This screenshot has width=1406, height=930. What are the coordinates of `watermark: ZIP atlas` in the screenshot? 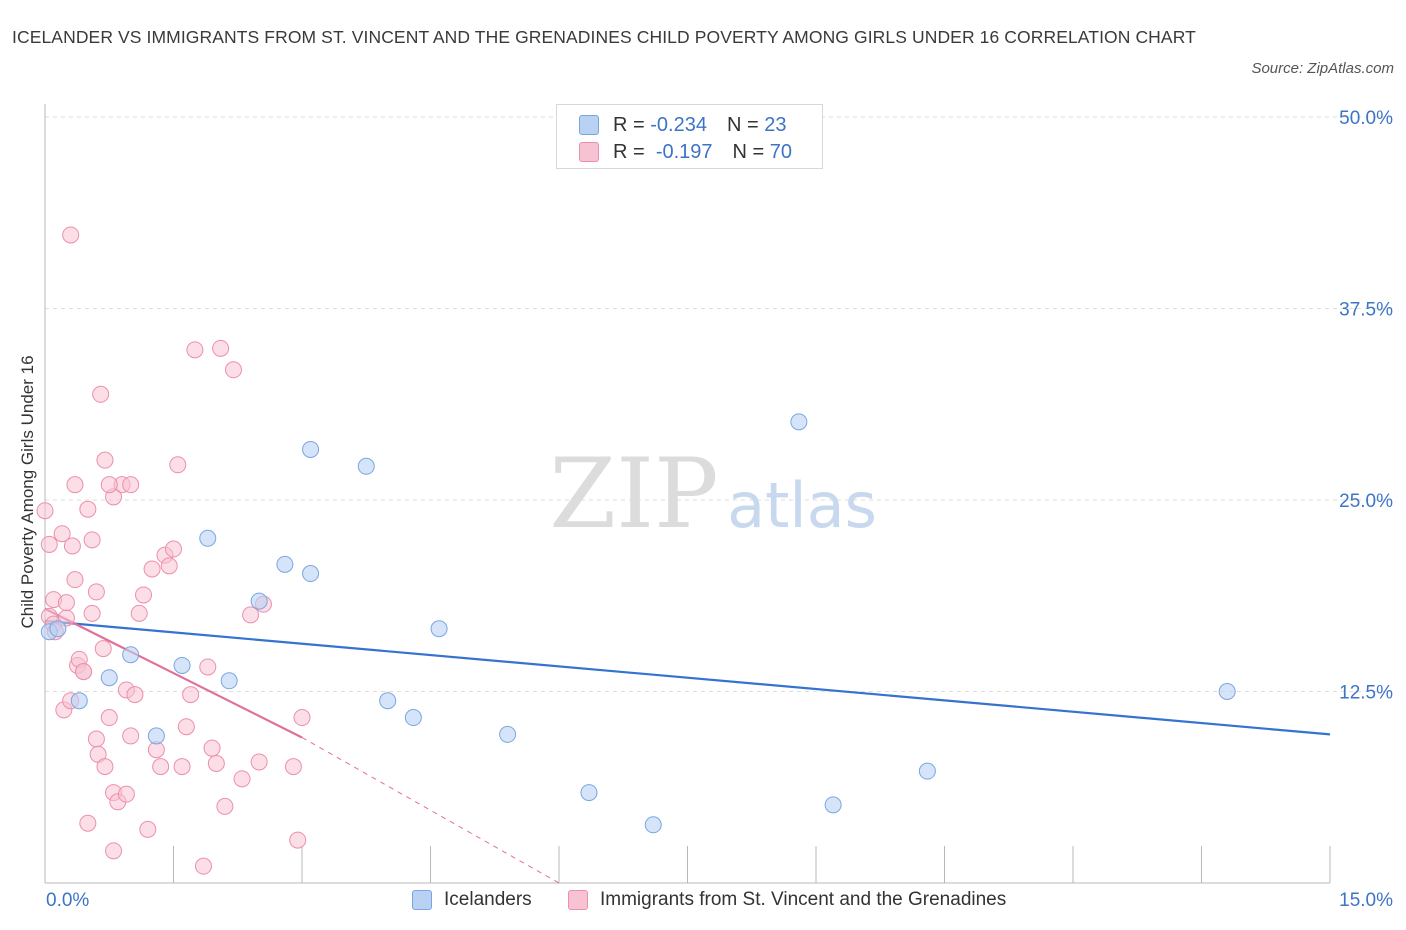 It's located at (713, 494).